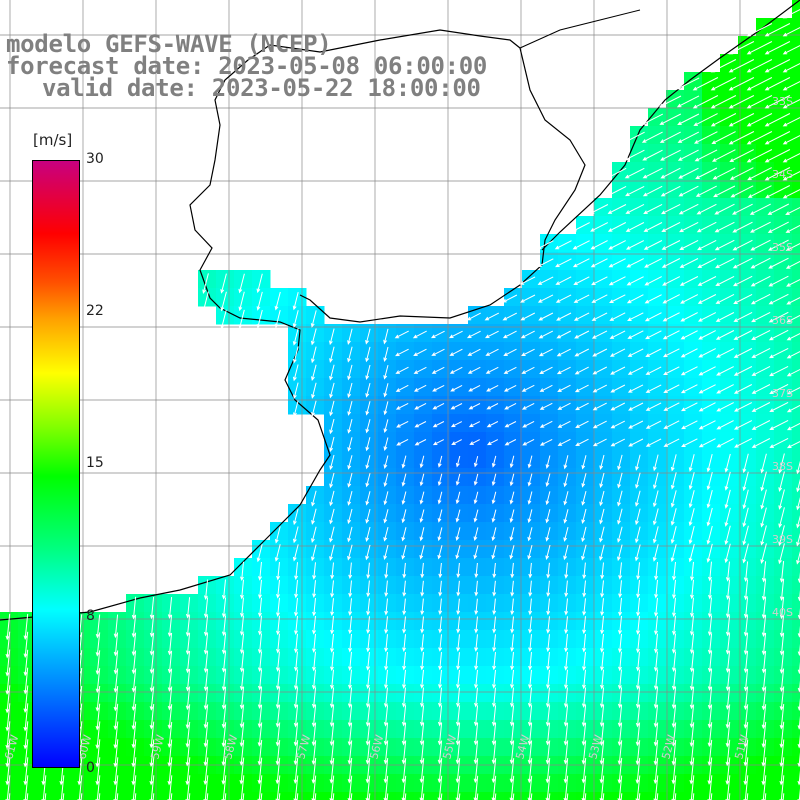  I want to click on longitude-label: 55W, so click(449, 747).